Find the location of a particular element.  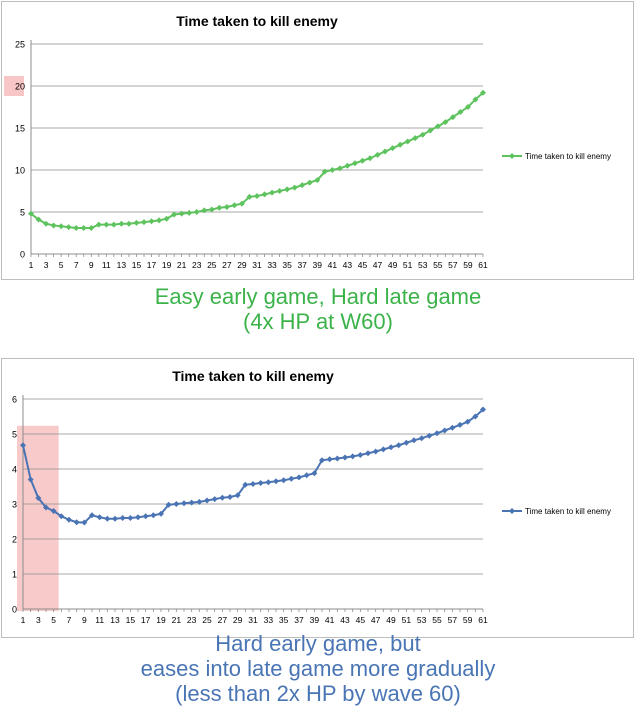

x-tick-label: 37 is located at coordinates (302, 265).